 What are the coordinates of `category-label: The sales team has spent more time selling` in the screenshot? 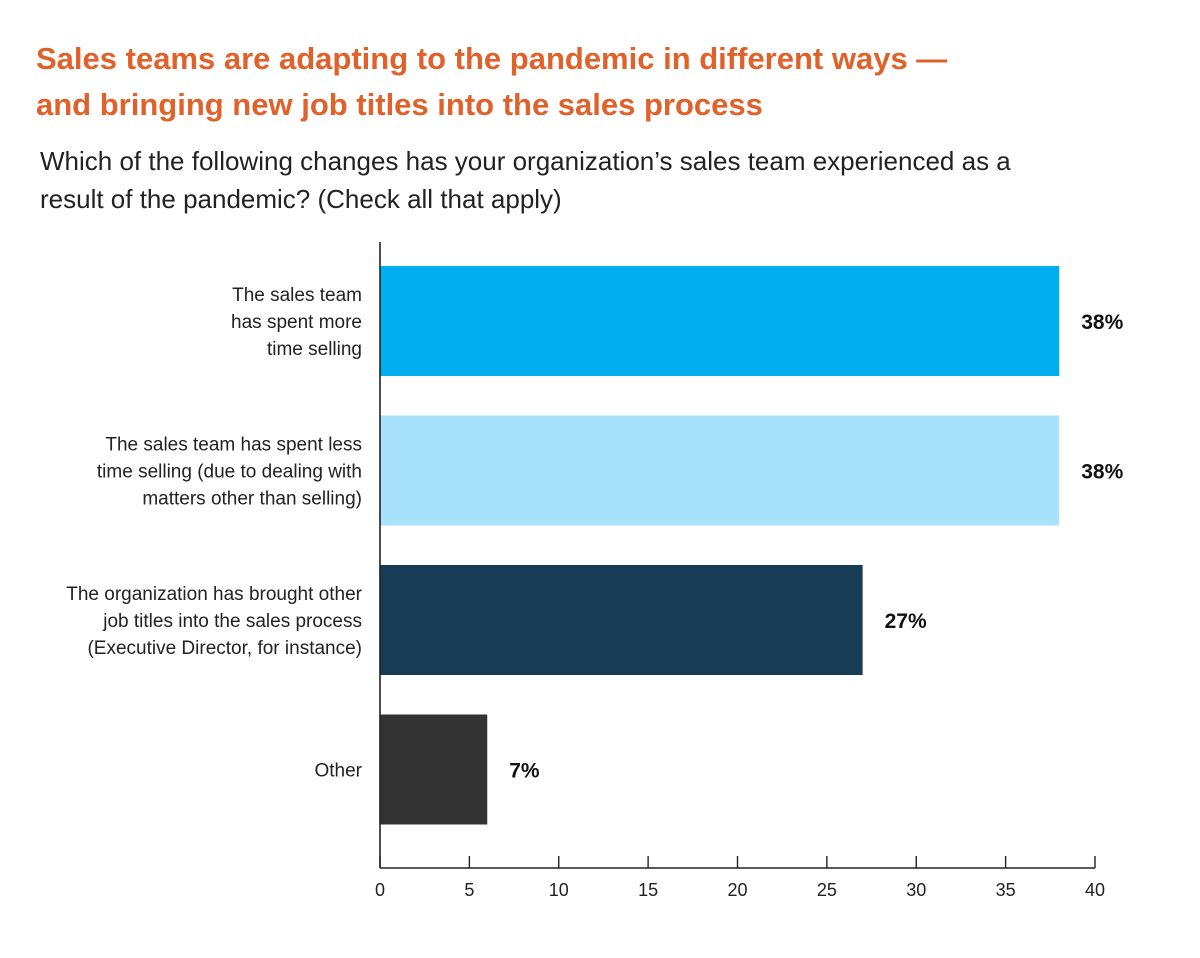 It's located at (296, 322).